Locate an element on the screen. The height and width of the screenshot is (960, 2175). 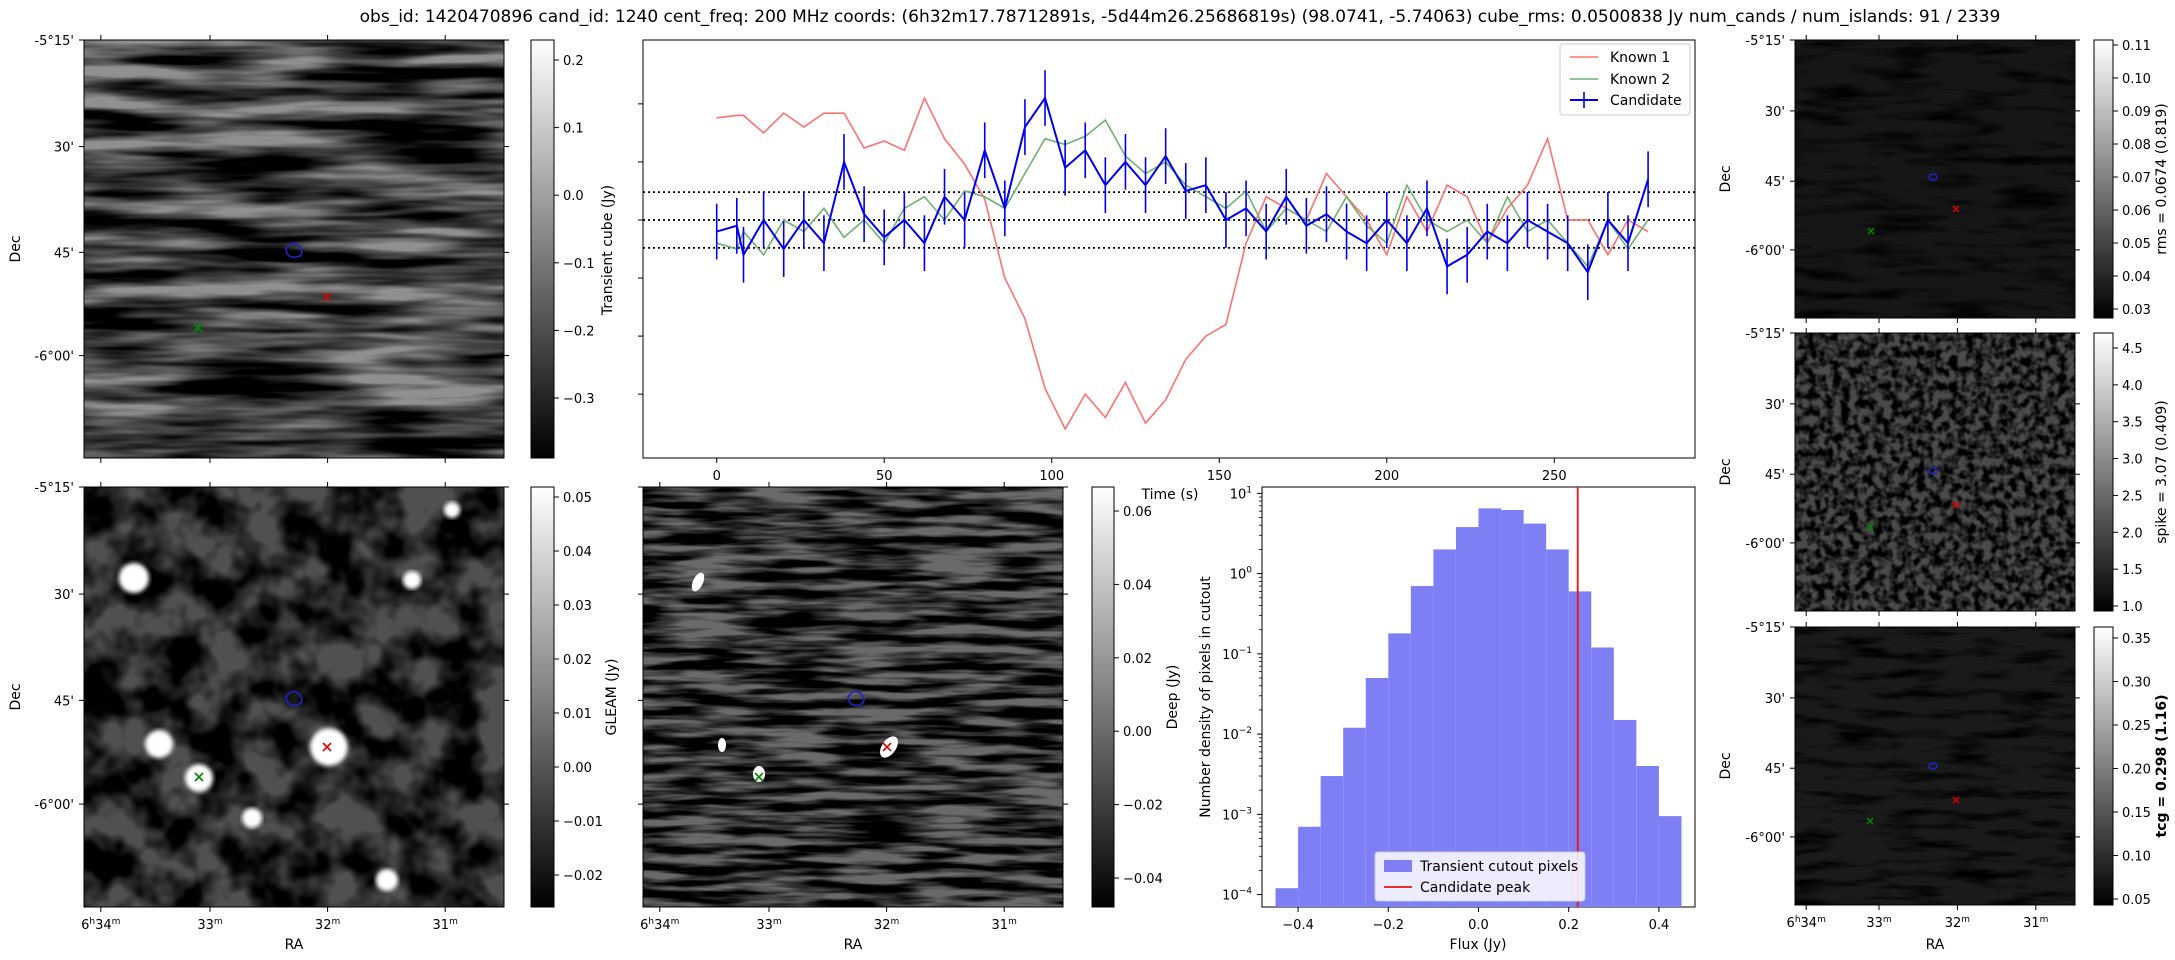
legend-candidate-peak: Candidate peak is located at coordinates (1475, 888).